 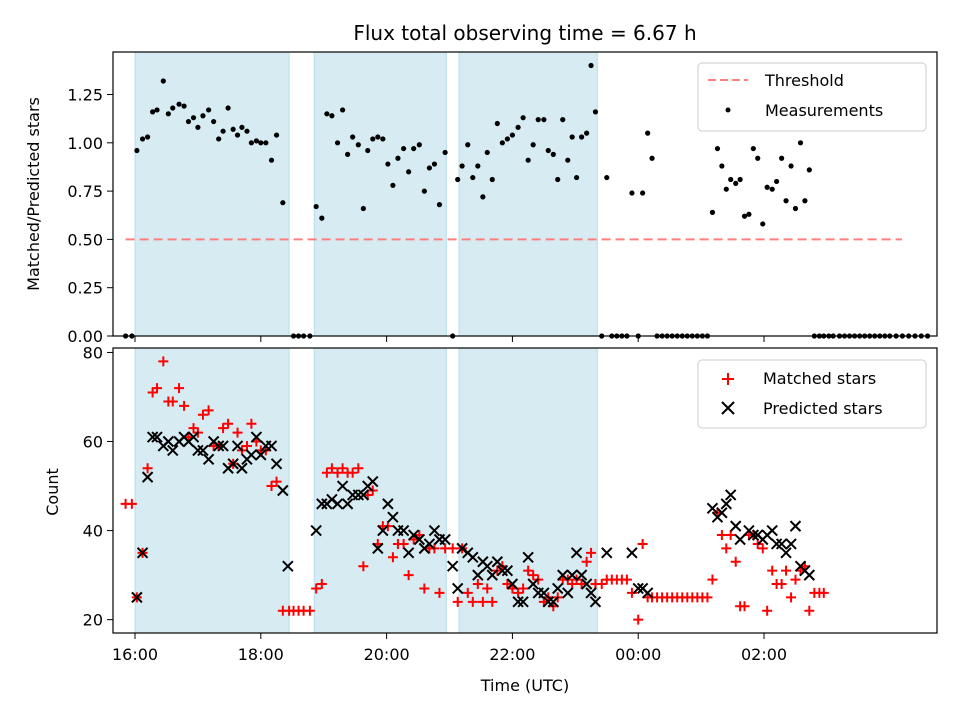 I want to click on top-ytick-label-2: 0.50, so click(x=85, y=239).